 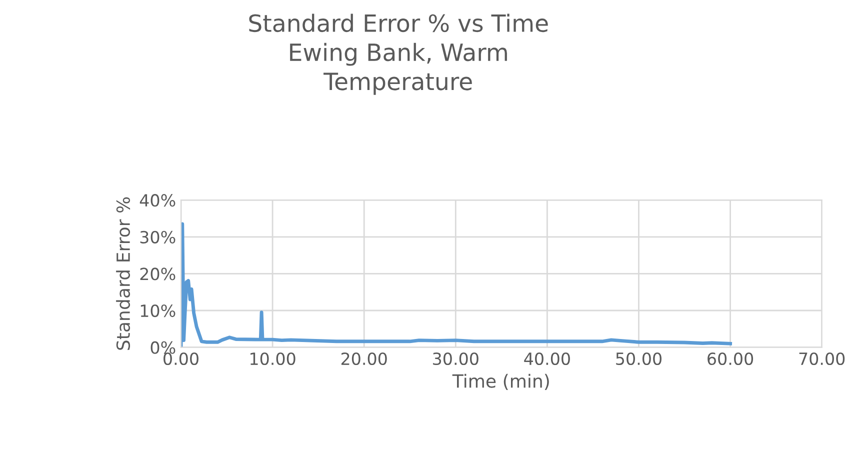 What do you see at coordinates (731, 359) in the screenshot?
I see `x-tick-label: 60.00` at bounding box center [731, 359].